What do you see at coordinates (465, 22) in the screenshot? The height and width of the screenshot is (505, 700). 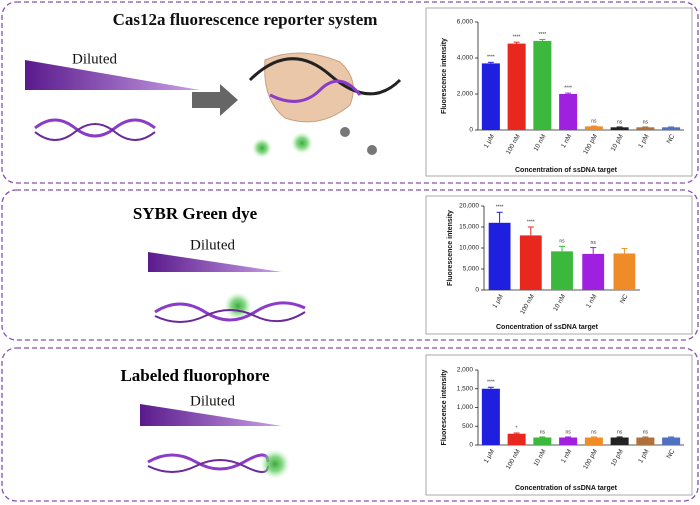 I see `y-tick-label: 6,000` at bounding box center [465, 22].